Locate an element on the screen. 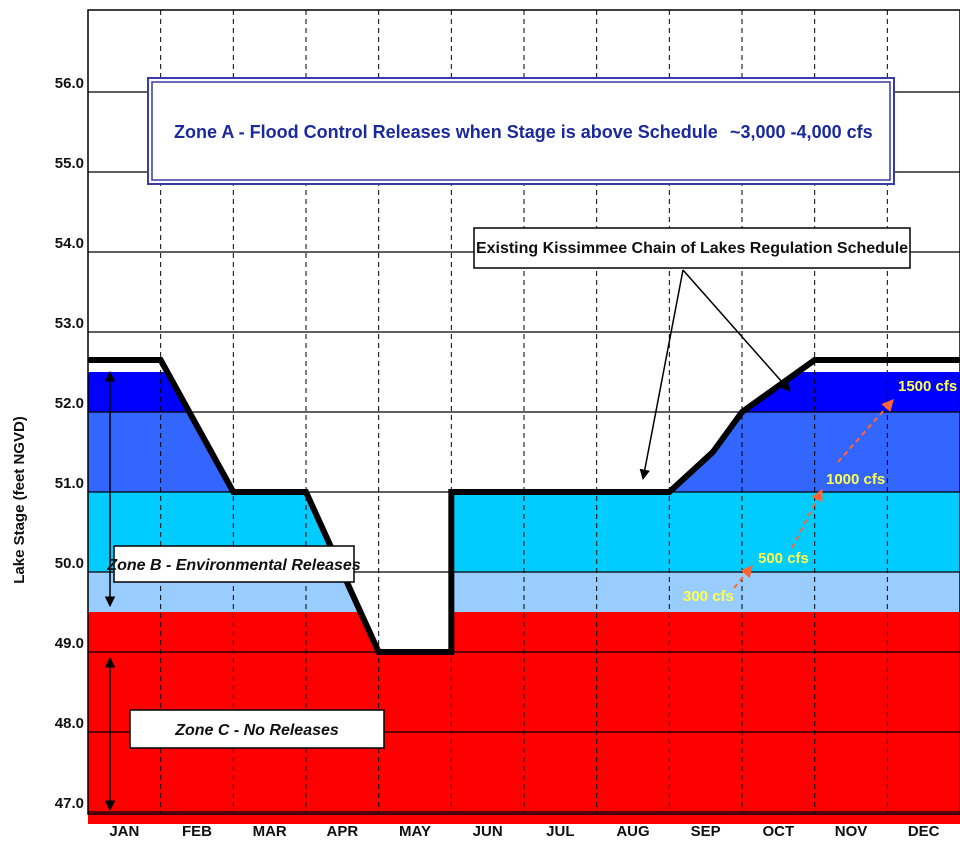  release-rates: 300 cfs 500 cfs 1000 cfs 1500 cfs is located at coordinates (820, 491).